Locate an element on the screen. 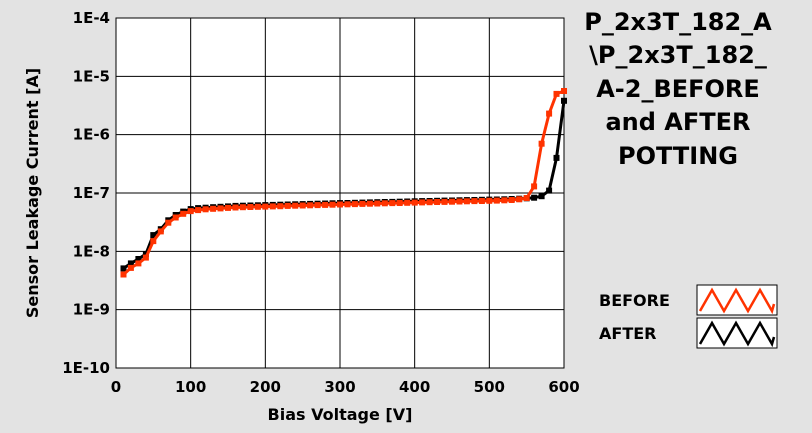 The image size is (812, 433). y-tick-label: 1E-4 is located at coordinates (91, 18).